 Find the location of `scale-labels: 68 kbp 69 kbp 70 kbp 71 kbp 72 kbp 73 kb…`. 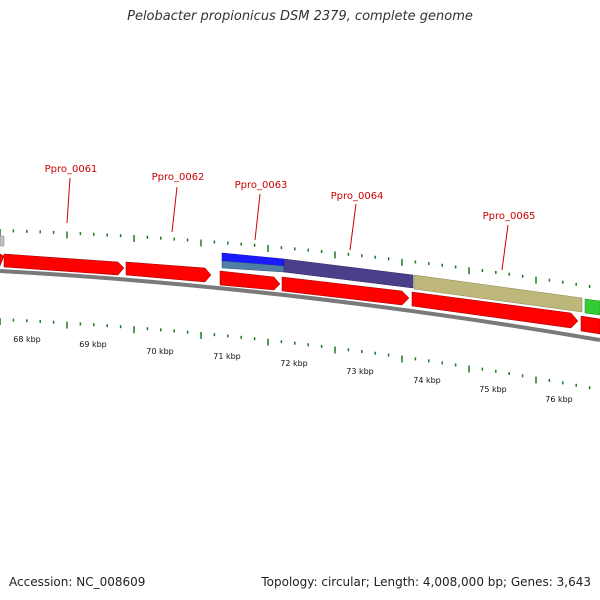

scale-labels: 68 kbp 69 kbp 70 kbp 71 kbp 72 kbp 73 kb… is located at coordinates (293, 369).